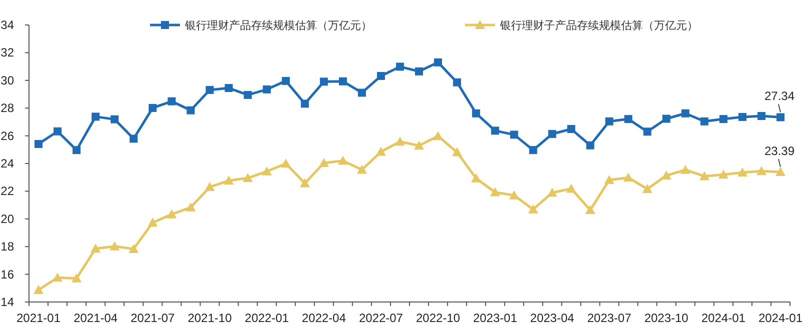 Image resolution: width=811 pixels, height=334 pixels. Describe the element at coordinates (7, 53) in the screenshot. I see `y-tick-label: 32` at that location.